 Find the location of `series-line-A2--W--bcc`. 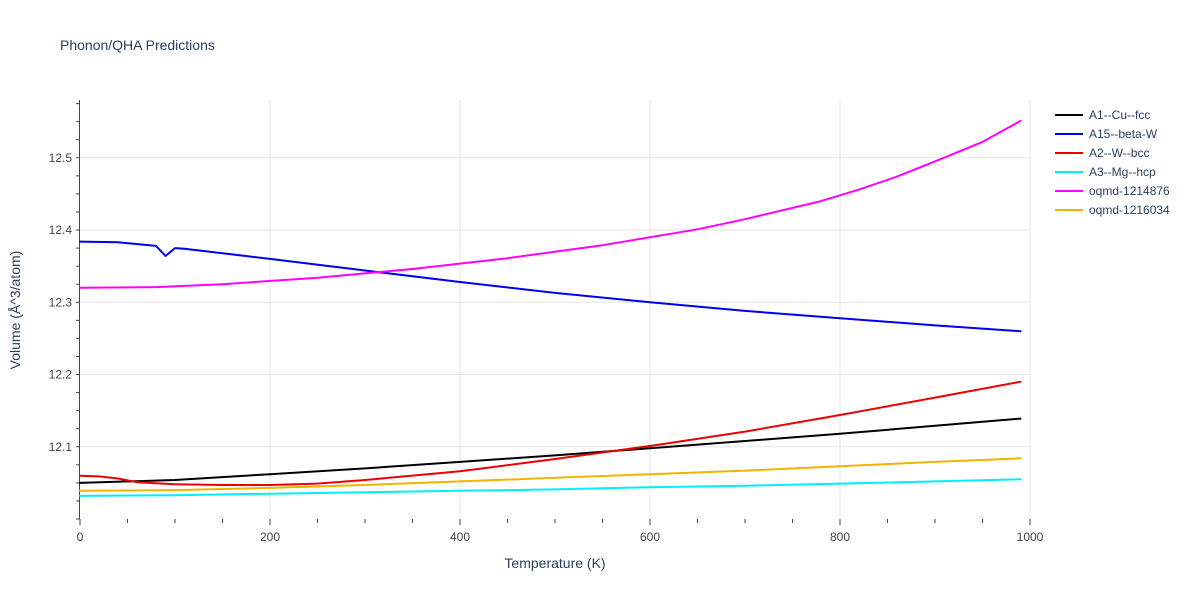

series-line-A2--W--bcc is located at coordinates (550, 433).